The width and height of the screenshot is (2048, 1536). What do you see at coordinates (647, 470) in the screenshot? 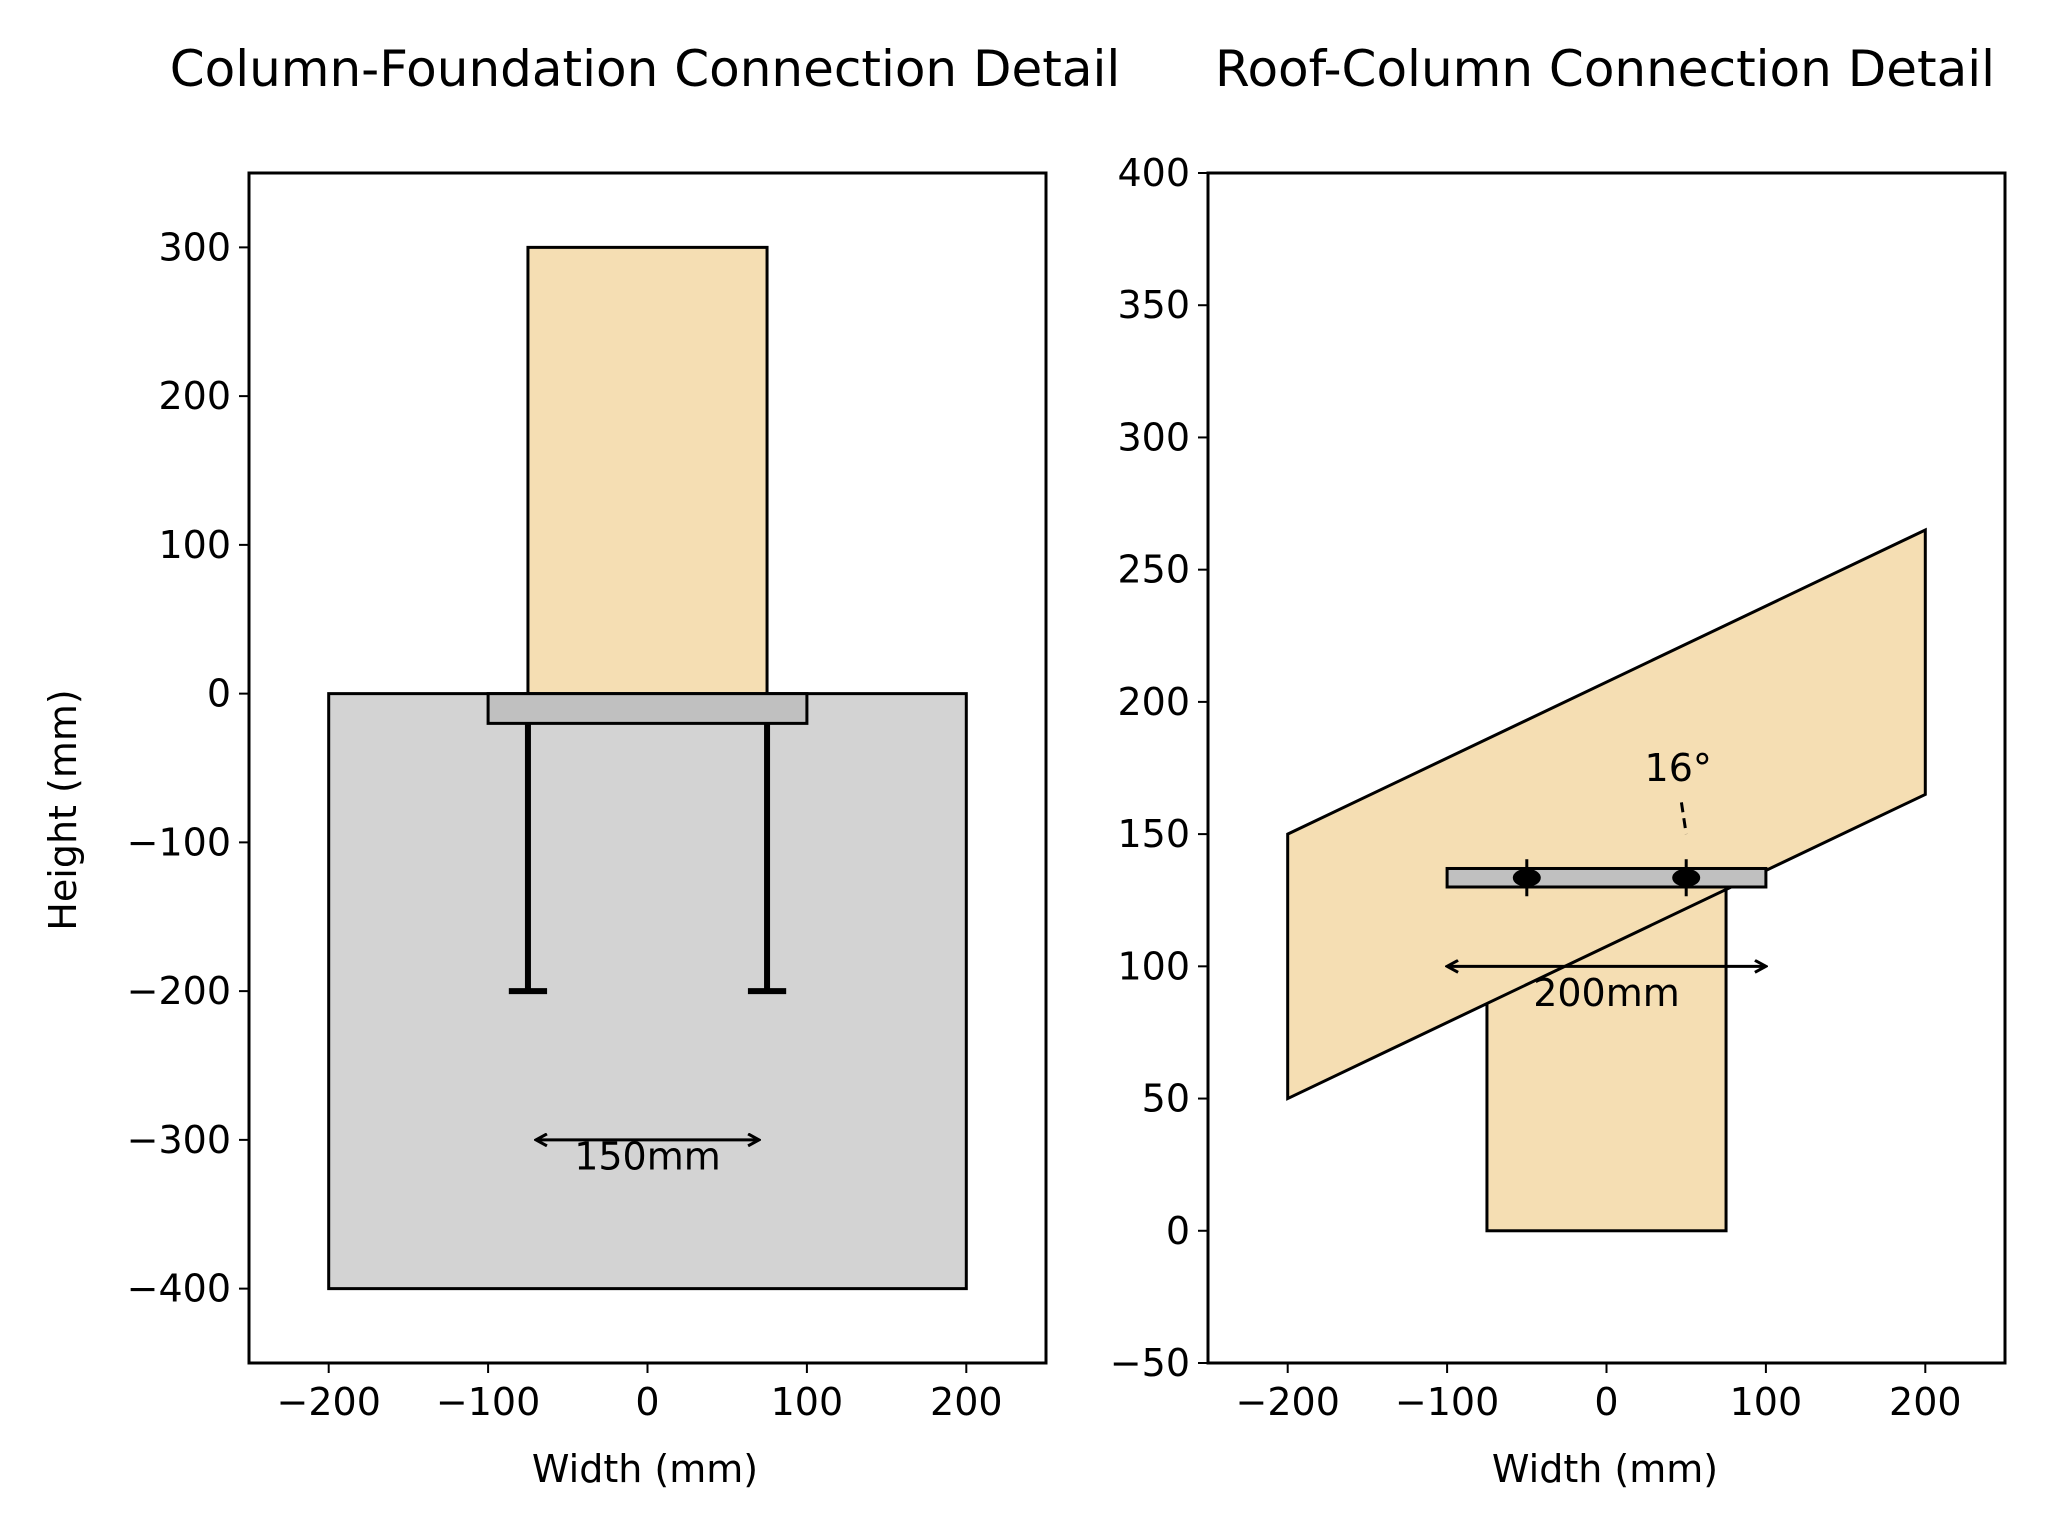
I see `column` at bounding box center [647, 470].